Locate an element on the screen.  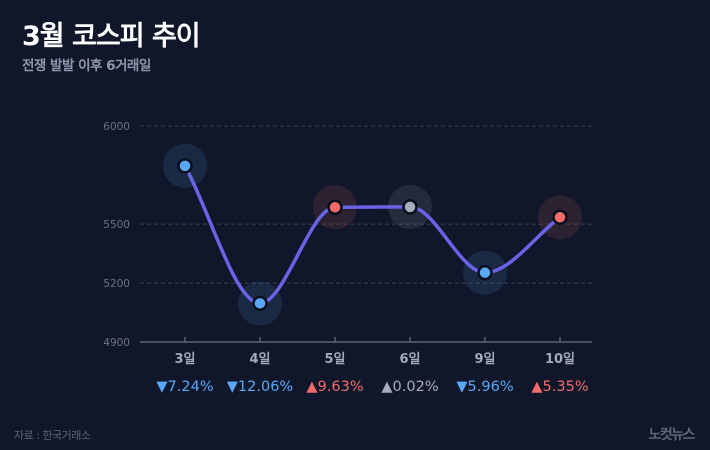
x-tick-label: 6일 is located at coordinates (409, 359).